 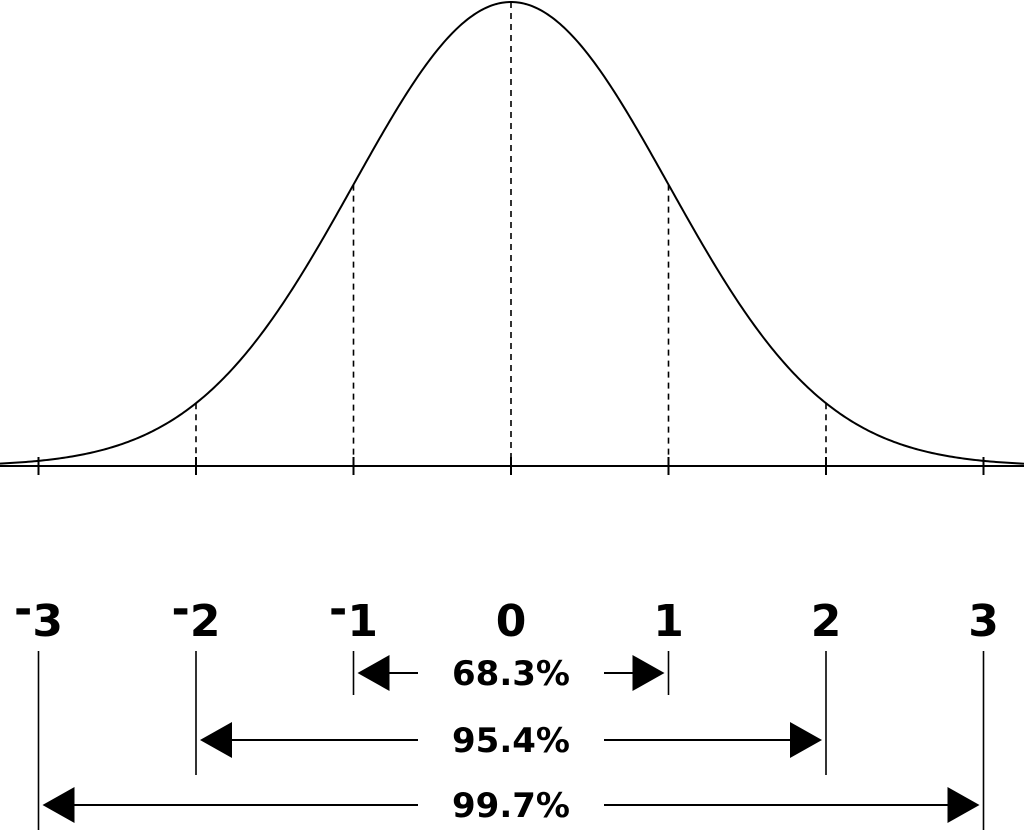 I want to click on percentage-label: 99.7%, so click(x=511, y=806).